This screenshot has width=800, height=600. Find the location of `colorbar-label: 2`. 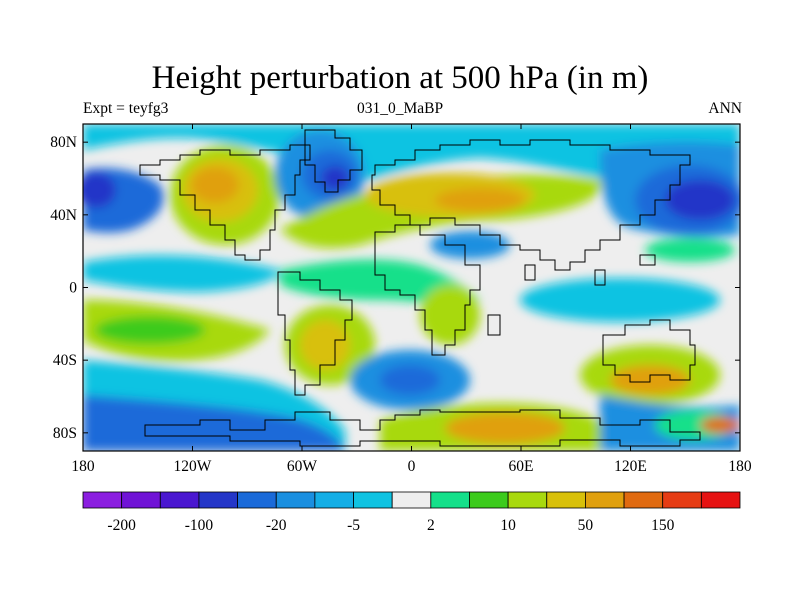

colorbar-label: 2 is located at coordinates (431, 525).